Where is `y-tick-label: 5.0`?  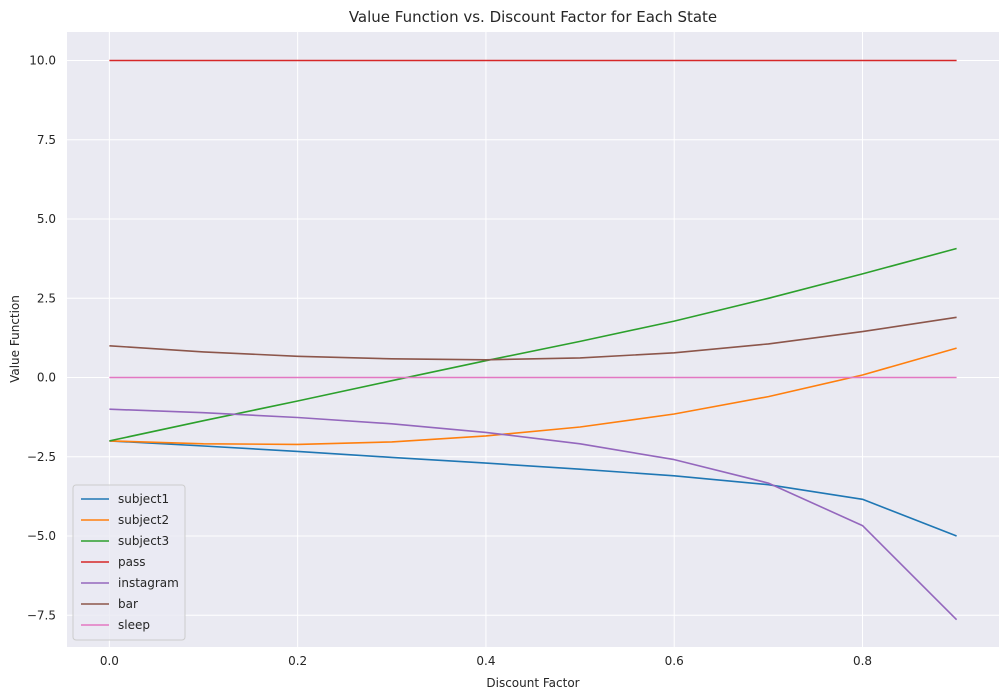 y-tick-label: 5.0 is located at coordinates (46, 219).